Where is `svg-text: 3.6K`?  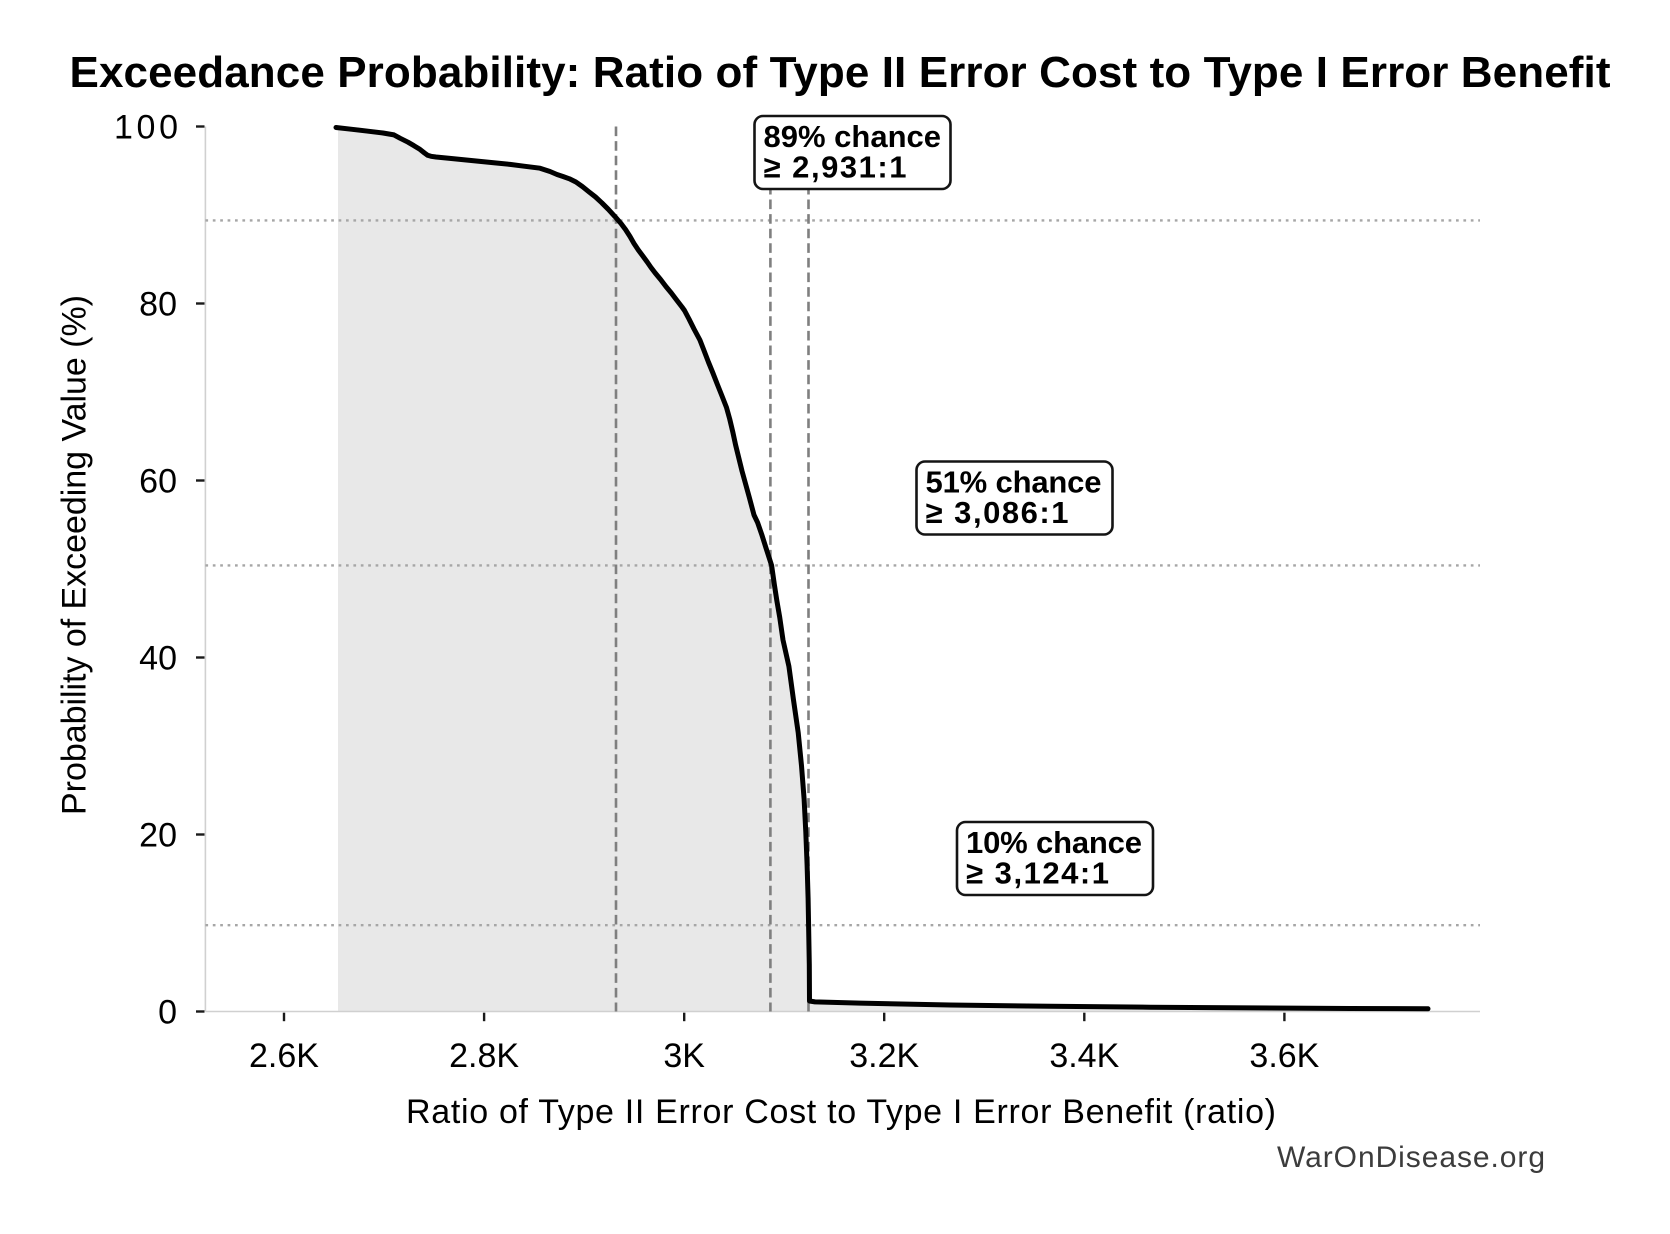
svg-text: 3.6K is located at coordinates (1284, 1056).